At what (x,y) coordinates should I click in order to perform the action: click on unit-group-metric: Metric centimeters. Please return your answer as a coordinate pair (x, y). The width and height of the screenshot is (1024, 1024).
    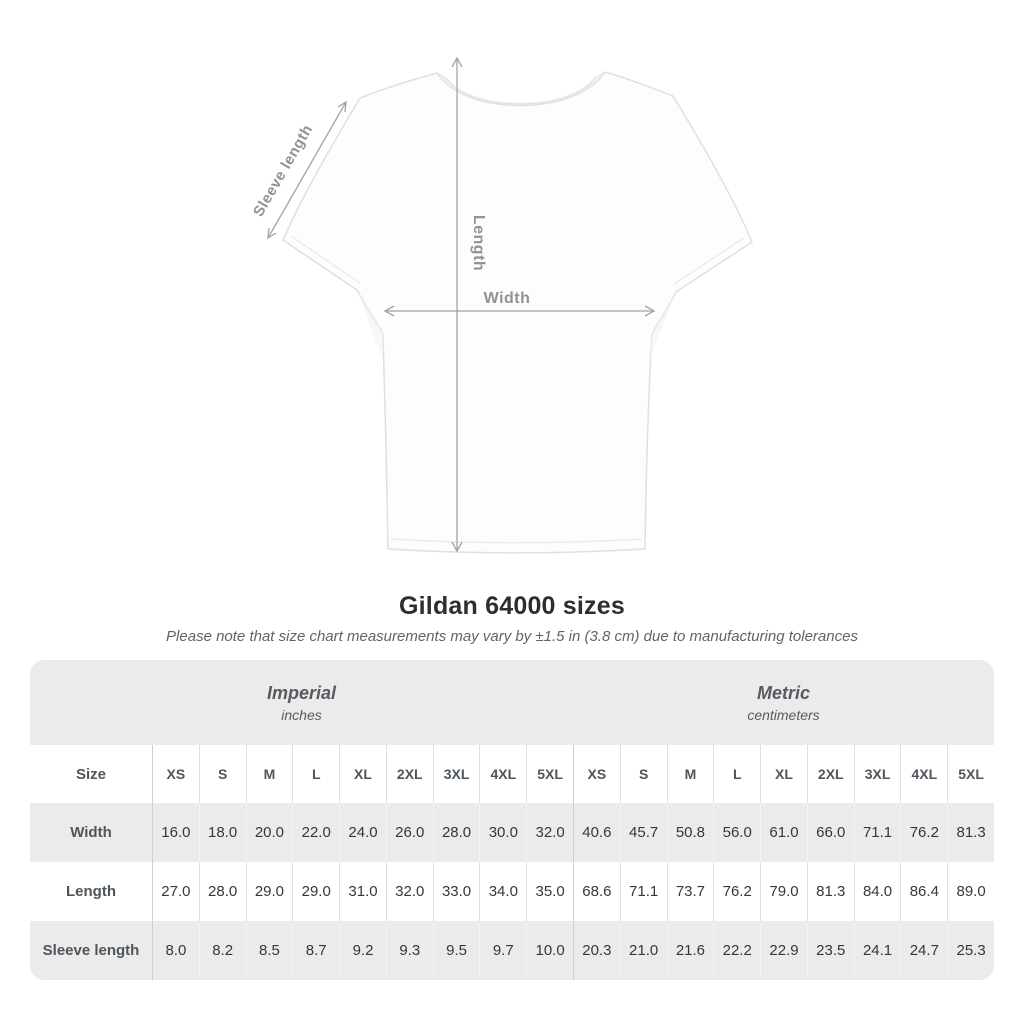
    Looking at the image, I should click on (783, 702).